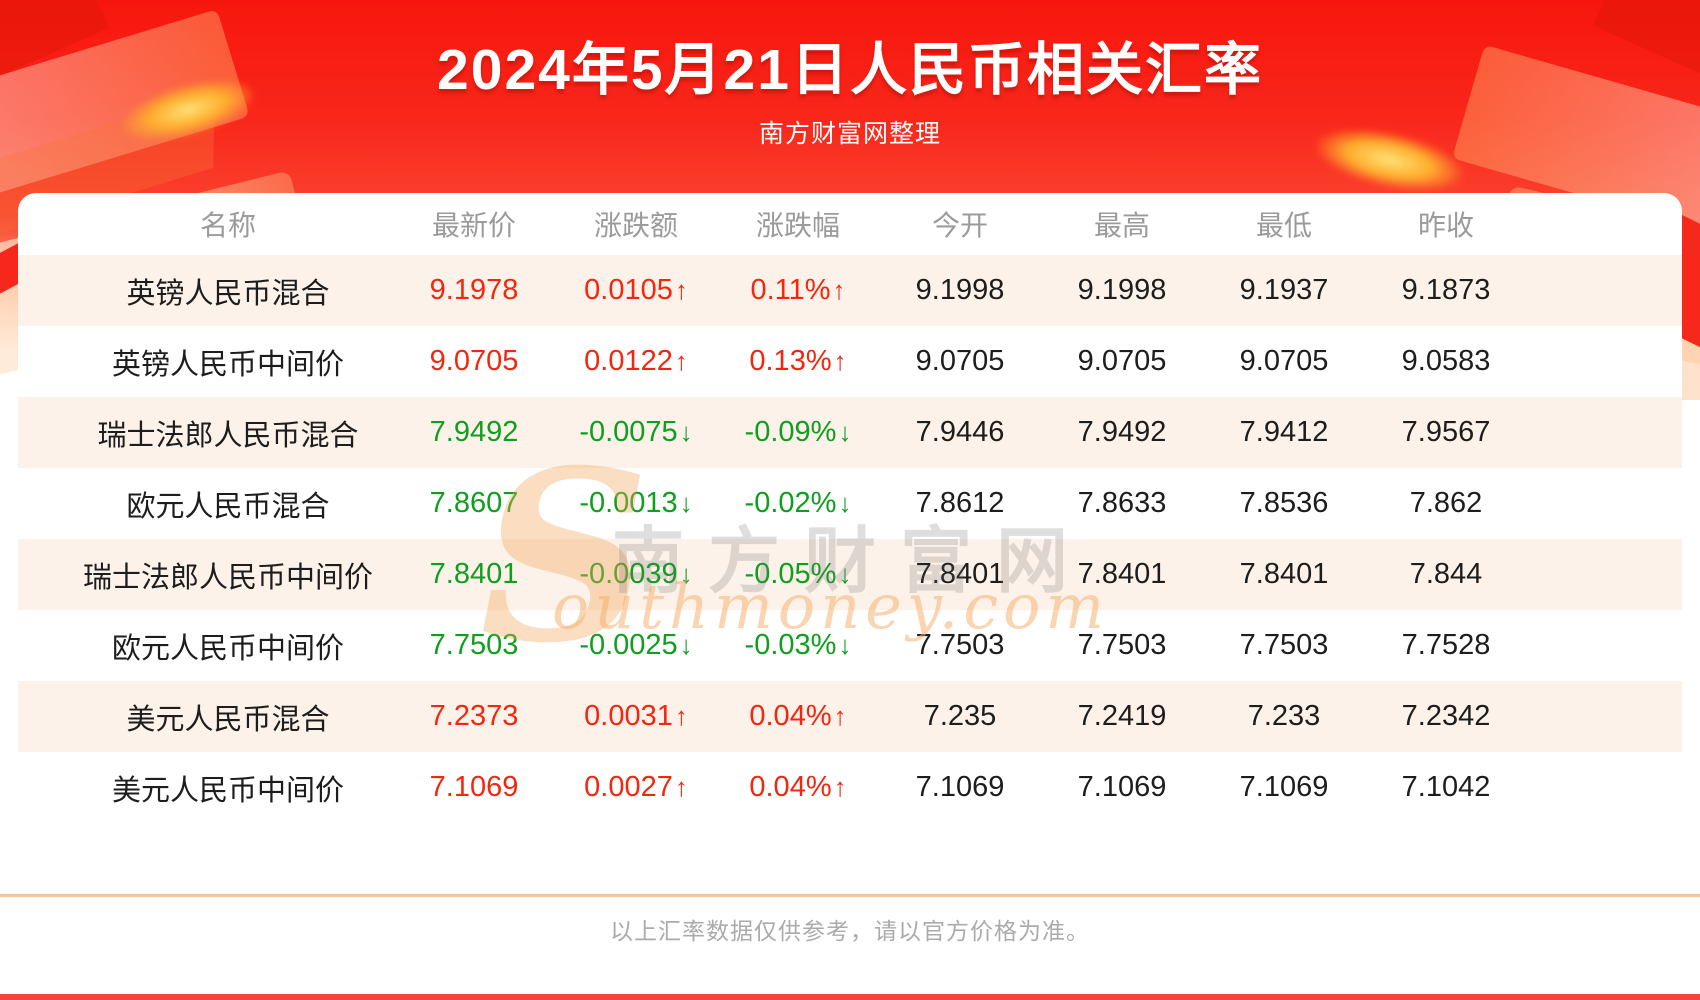 The height and width of the screenshot is (1000, 1700). Describe the element at coordinates (1284, 716) in the screenshot. I see `low-value: 7.233` at that location.